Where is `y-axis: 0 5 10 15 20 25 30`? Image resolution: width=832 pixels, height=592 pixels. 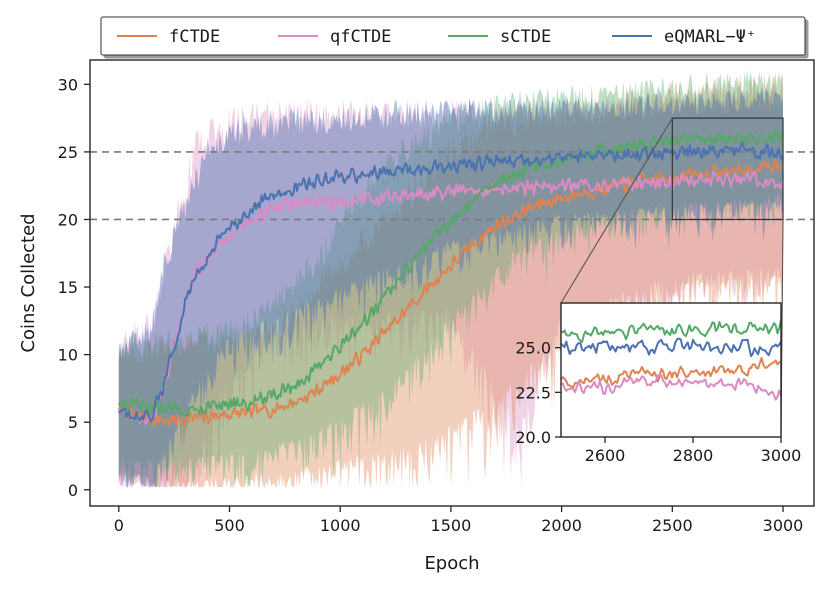 y-axis: 0 5 10 15 20 25 30 is located at coordinates (74, 287).